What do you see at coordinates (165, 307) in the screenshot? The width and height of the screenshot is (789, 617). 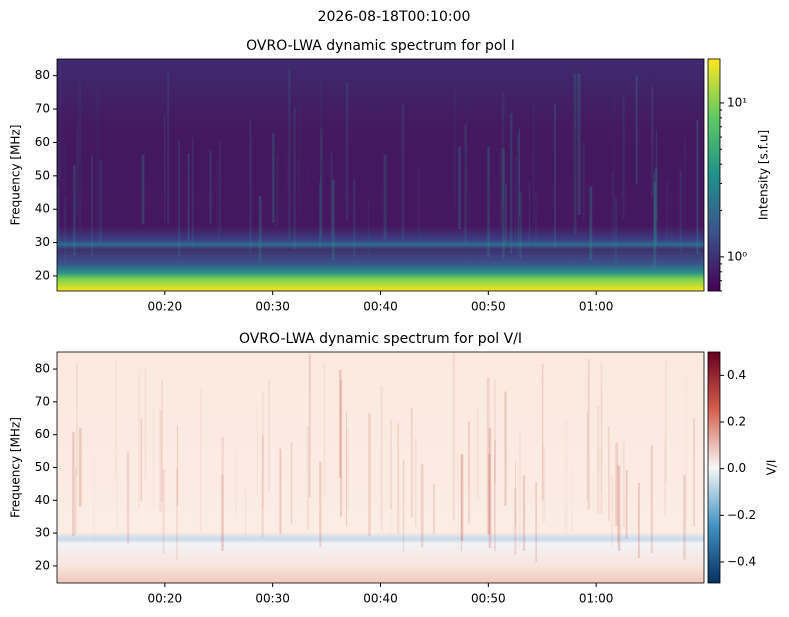 I see `x-tick-label: 00:20` at bounding box center [165, 307].